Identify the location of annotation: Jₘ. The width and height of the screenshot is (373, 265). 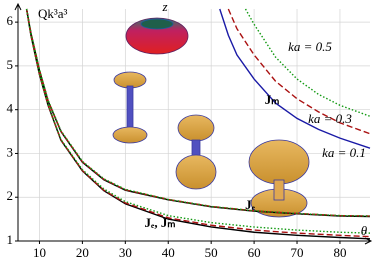
(272, 99).